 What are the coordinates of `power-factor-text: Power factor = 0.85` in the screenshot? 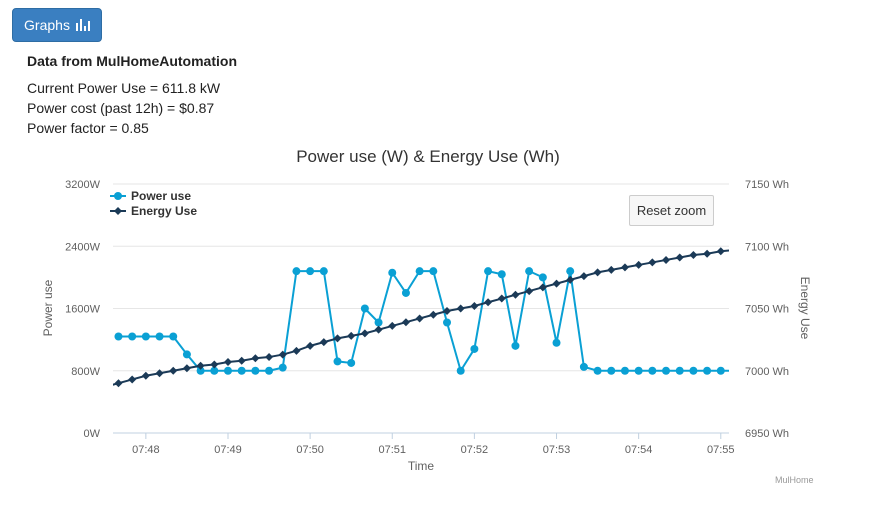 It's located at (88, 128).